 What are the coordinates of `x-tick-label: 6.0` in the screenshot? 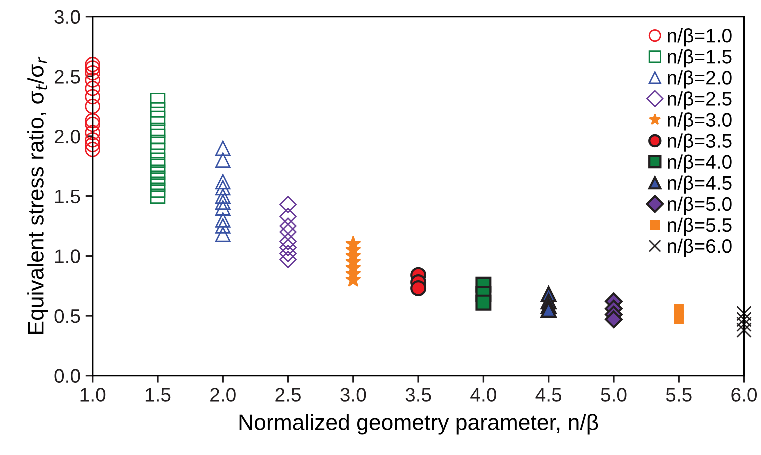 It's located at (745, 395).